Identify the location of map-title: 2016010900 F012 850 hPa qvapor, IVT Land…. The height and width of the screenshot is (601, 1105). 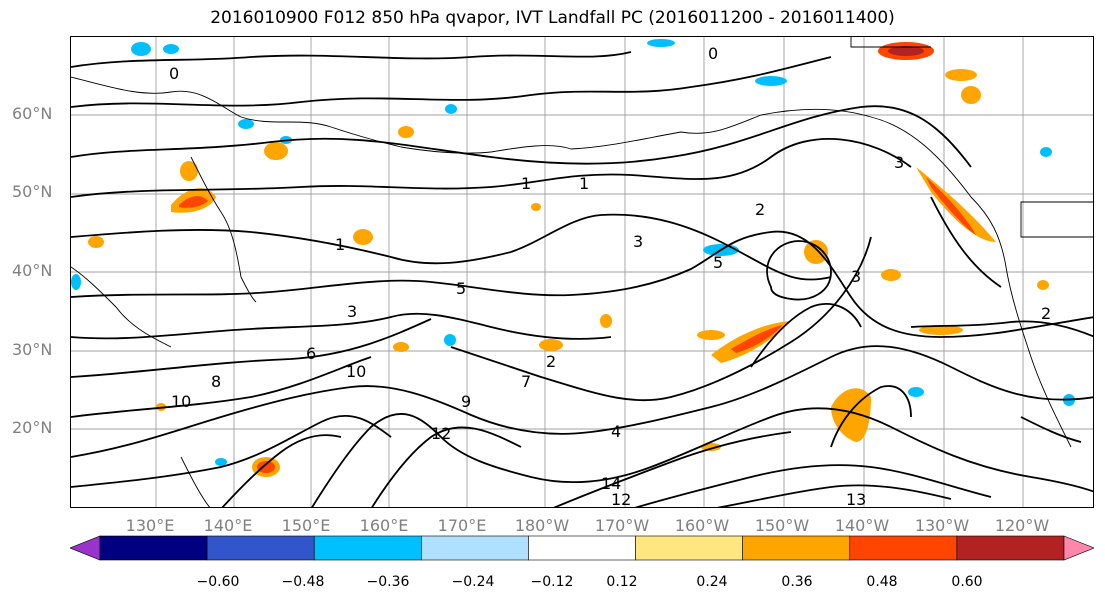
(552, 18).